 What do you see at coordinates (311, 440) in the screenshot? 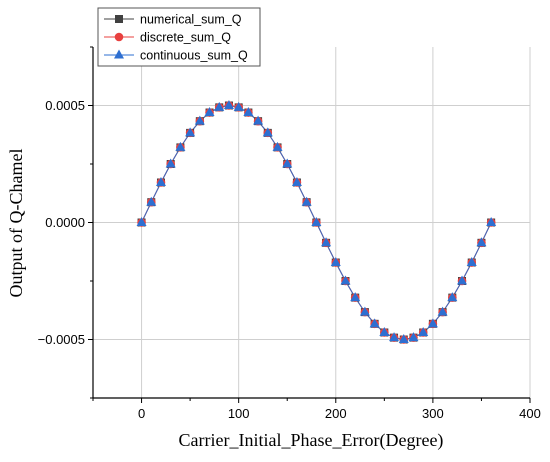
I see `x-axis-label: Carrier_Initial_Phase_Error(Degree)` at bounding box center [311, 440].